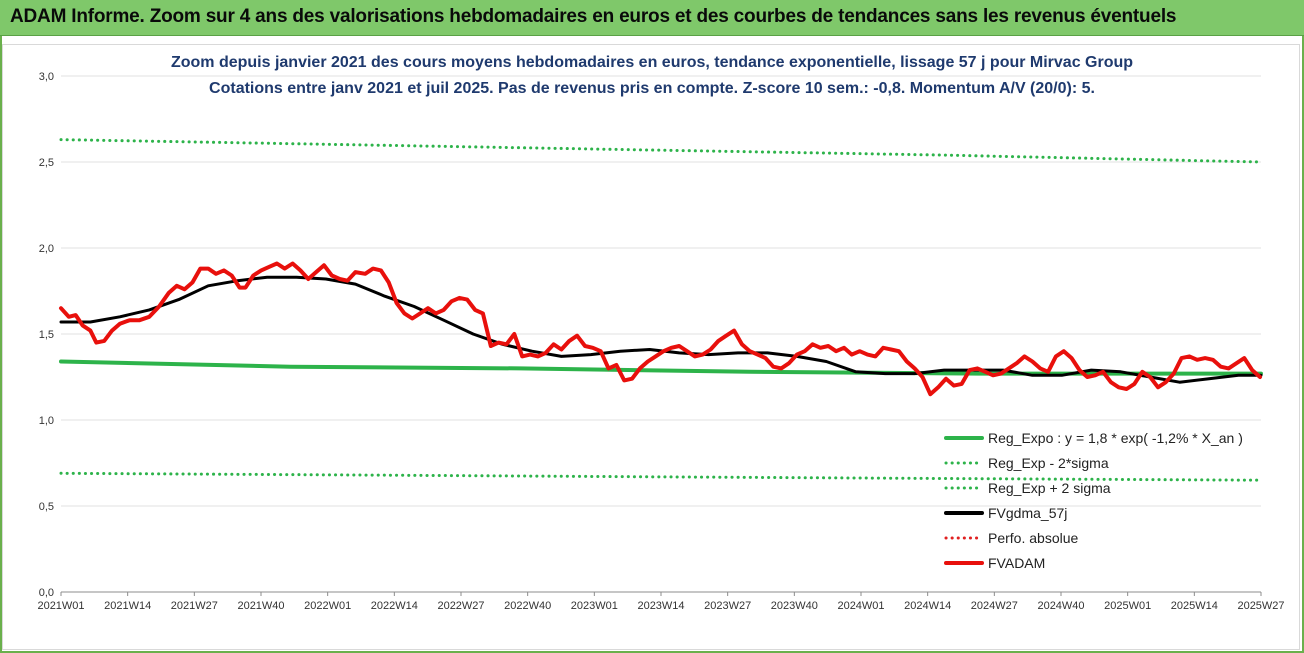 Image resolution: width=1304 pixels, height=653 pixels. I want to click on x-tick-label: 2023W40, so click(794, 606).